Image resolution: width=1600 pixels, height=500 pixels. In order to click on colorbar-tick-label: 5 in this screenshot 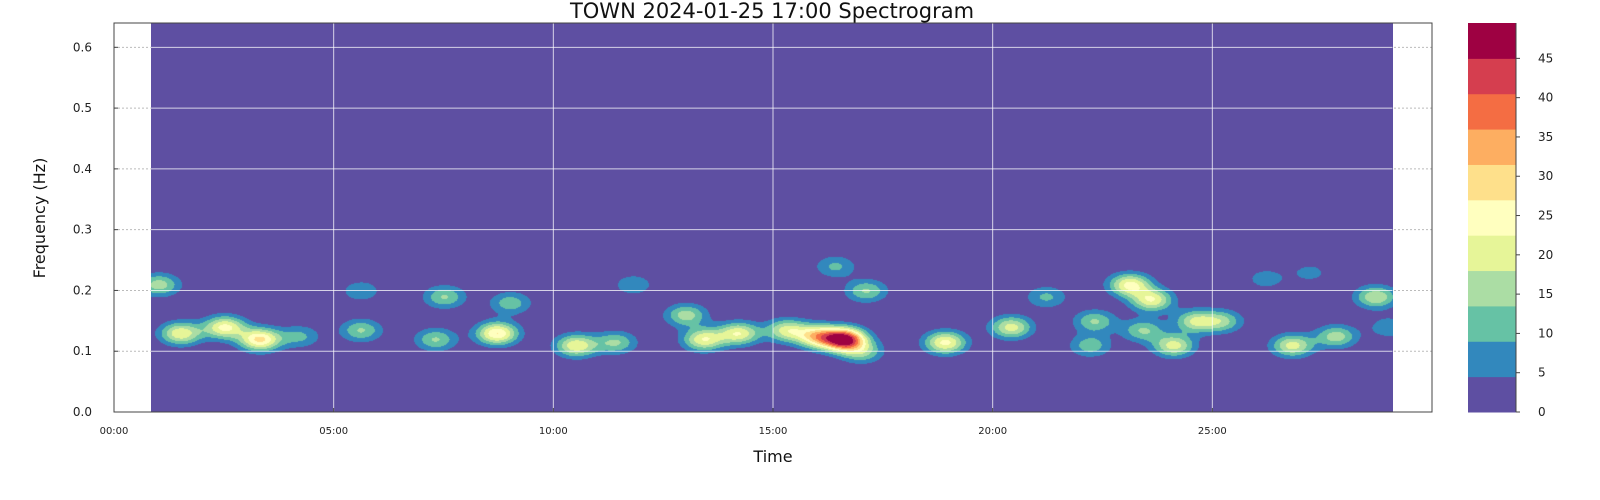, I will do `click(1542, 373)`.